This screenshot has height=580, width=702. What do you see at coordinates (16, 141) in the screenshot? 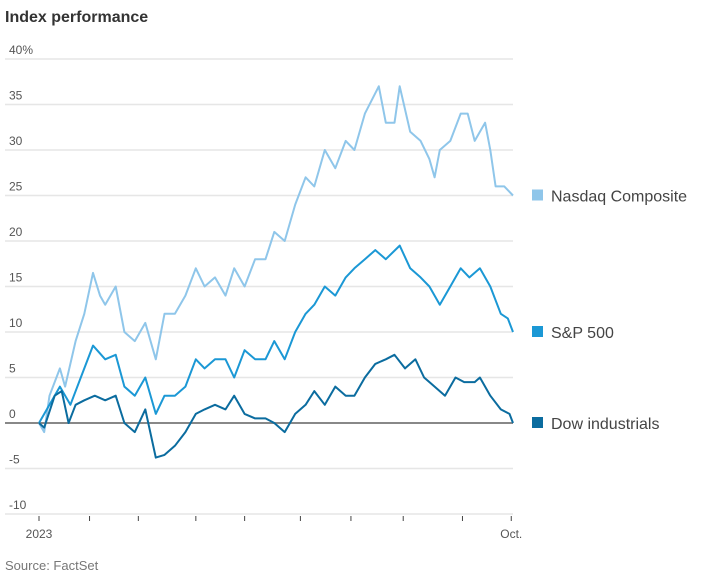
I see `y-tick-label: 30` at bounding box center [16, 141].